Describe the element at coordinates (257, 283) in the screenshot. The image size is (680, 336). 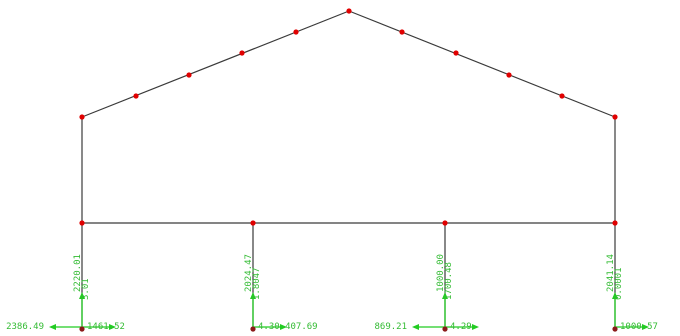
I see `vertical-reaction-overlay-label: 1.8047` at that location.